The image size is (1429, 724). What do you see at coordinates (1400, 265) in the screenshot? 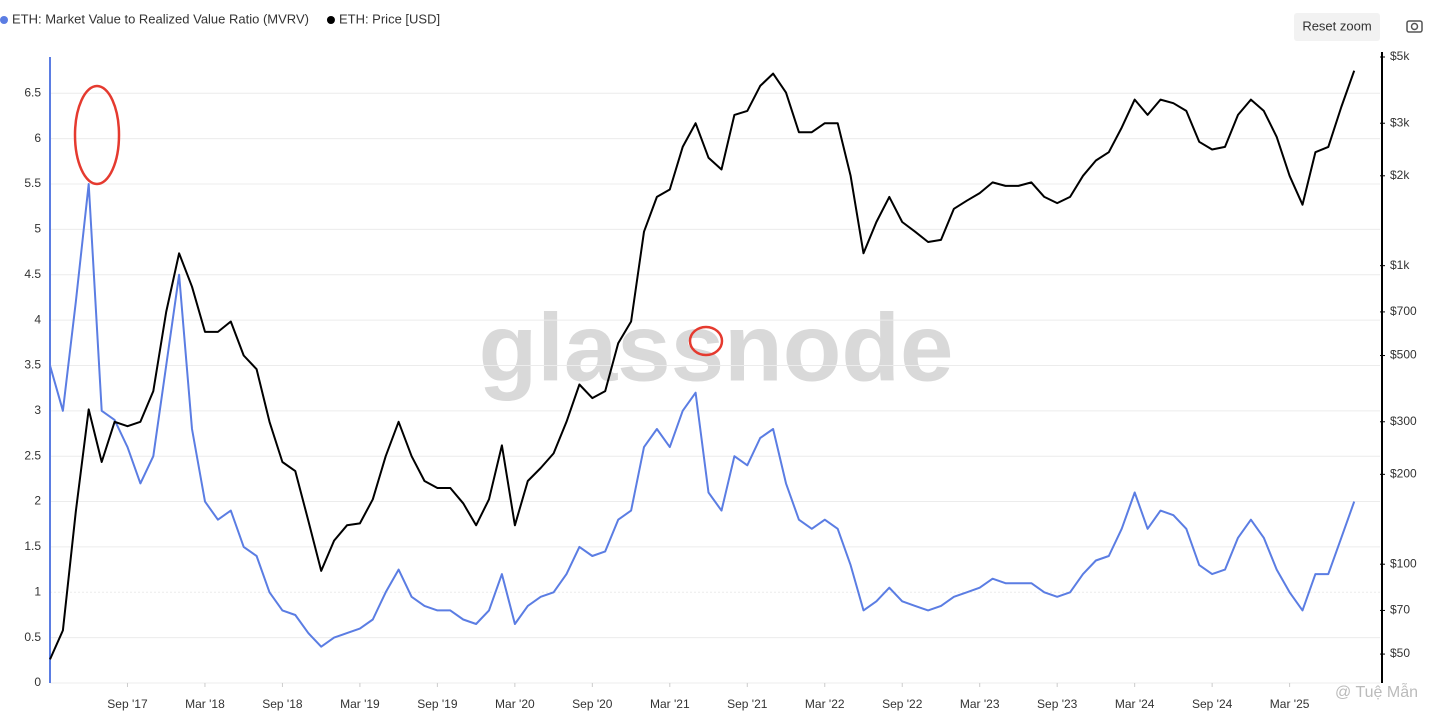
I see `y2-tick-label: $1k` at bounding box center [1400, 265].